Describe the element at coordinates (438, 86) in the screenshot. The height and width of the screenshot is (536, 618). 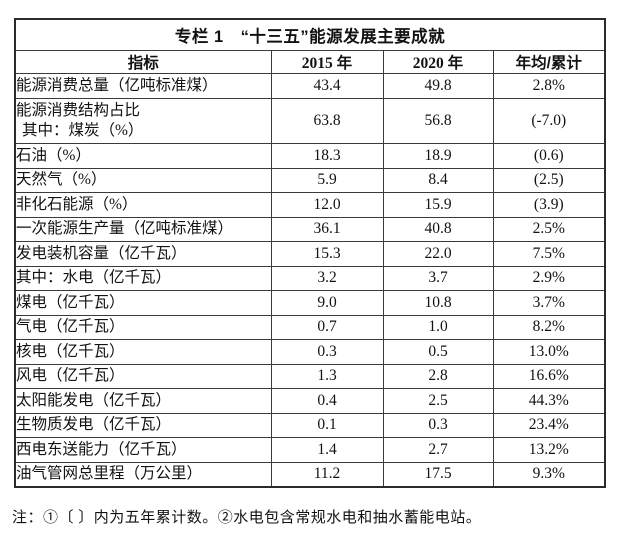
I see `value-2020-cell: 49.8` at that location.